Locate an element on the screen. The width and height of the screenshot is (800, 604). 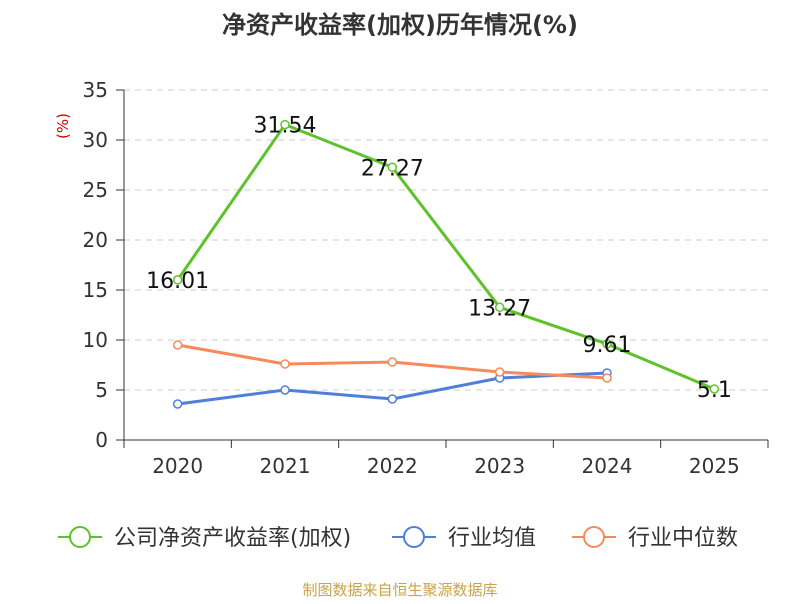
x-tick-label: 2021 is located at coordinates (285, 466).